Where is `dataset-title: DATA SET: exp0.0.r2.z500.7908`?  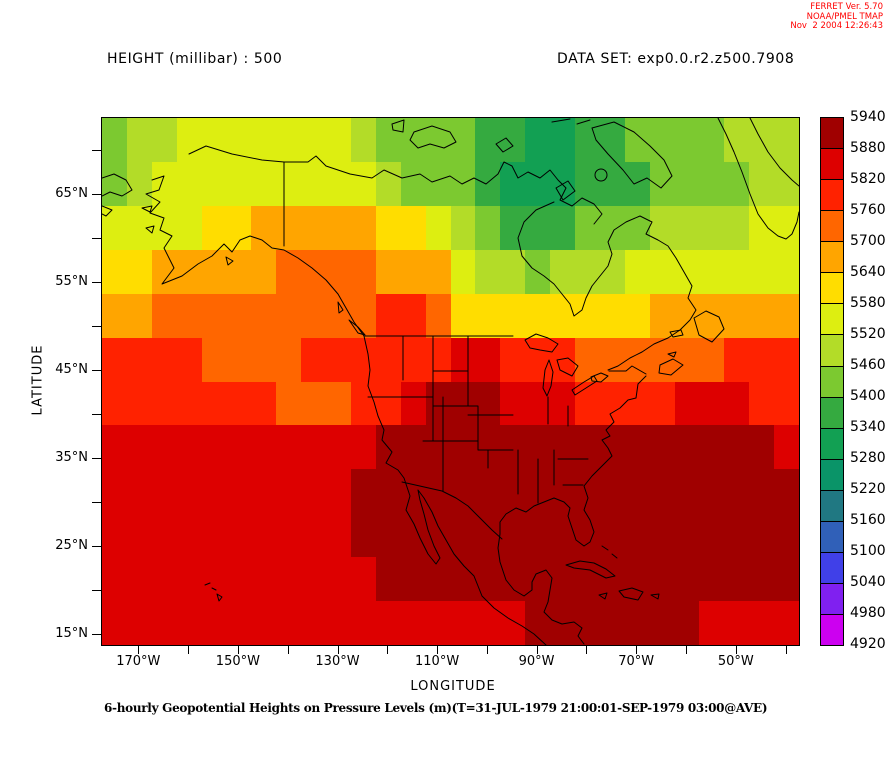
dataset-title: DATA SET: exp0.0.r2.z500.7908 is located at coordinates (676, 59).